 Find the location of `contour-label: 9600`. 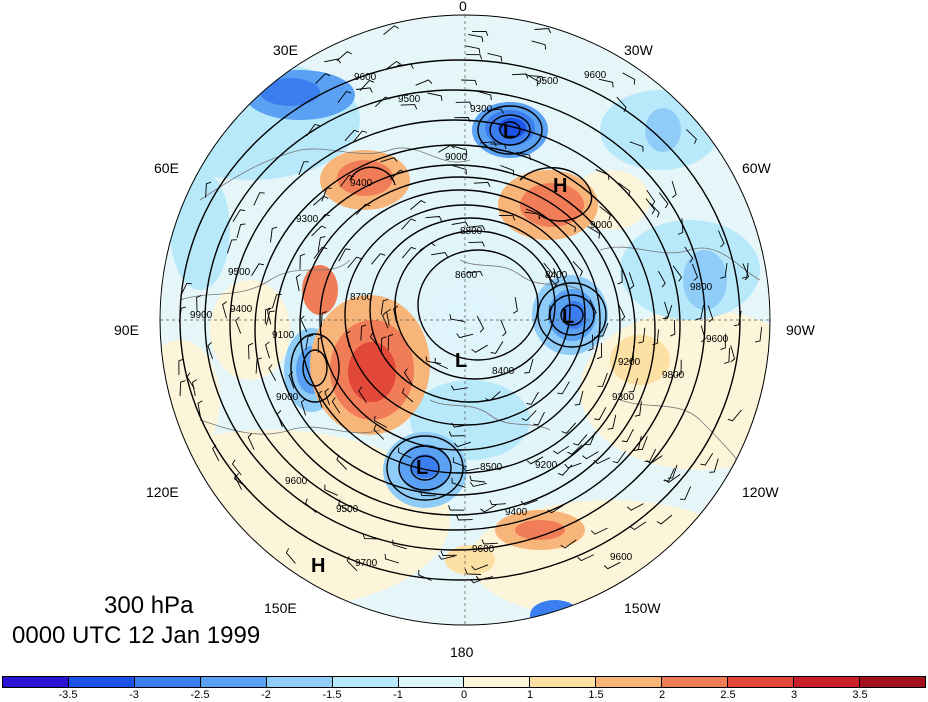

contour-label: 9600 is located at coordinates (717, 339).